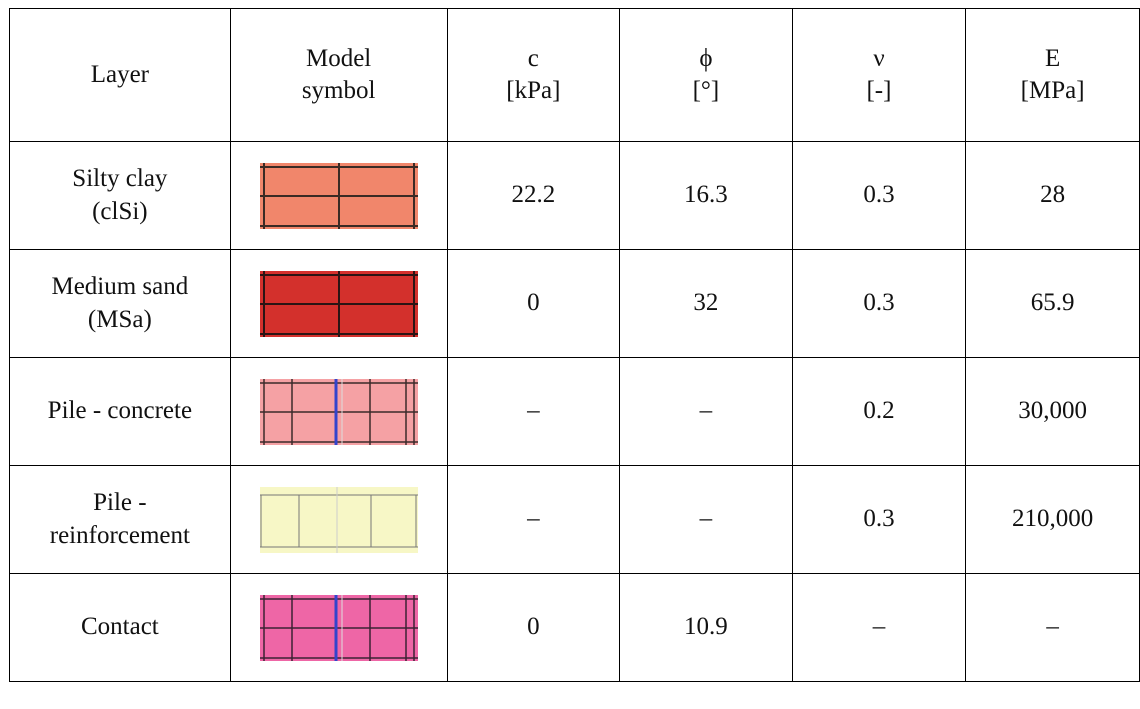 The width and height of the screenshot is (1140, 709). Describe the element at coordinates (120, 627) in the screenshot. I see `layer-name-cell: Contact` at that location.